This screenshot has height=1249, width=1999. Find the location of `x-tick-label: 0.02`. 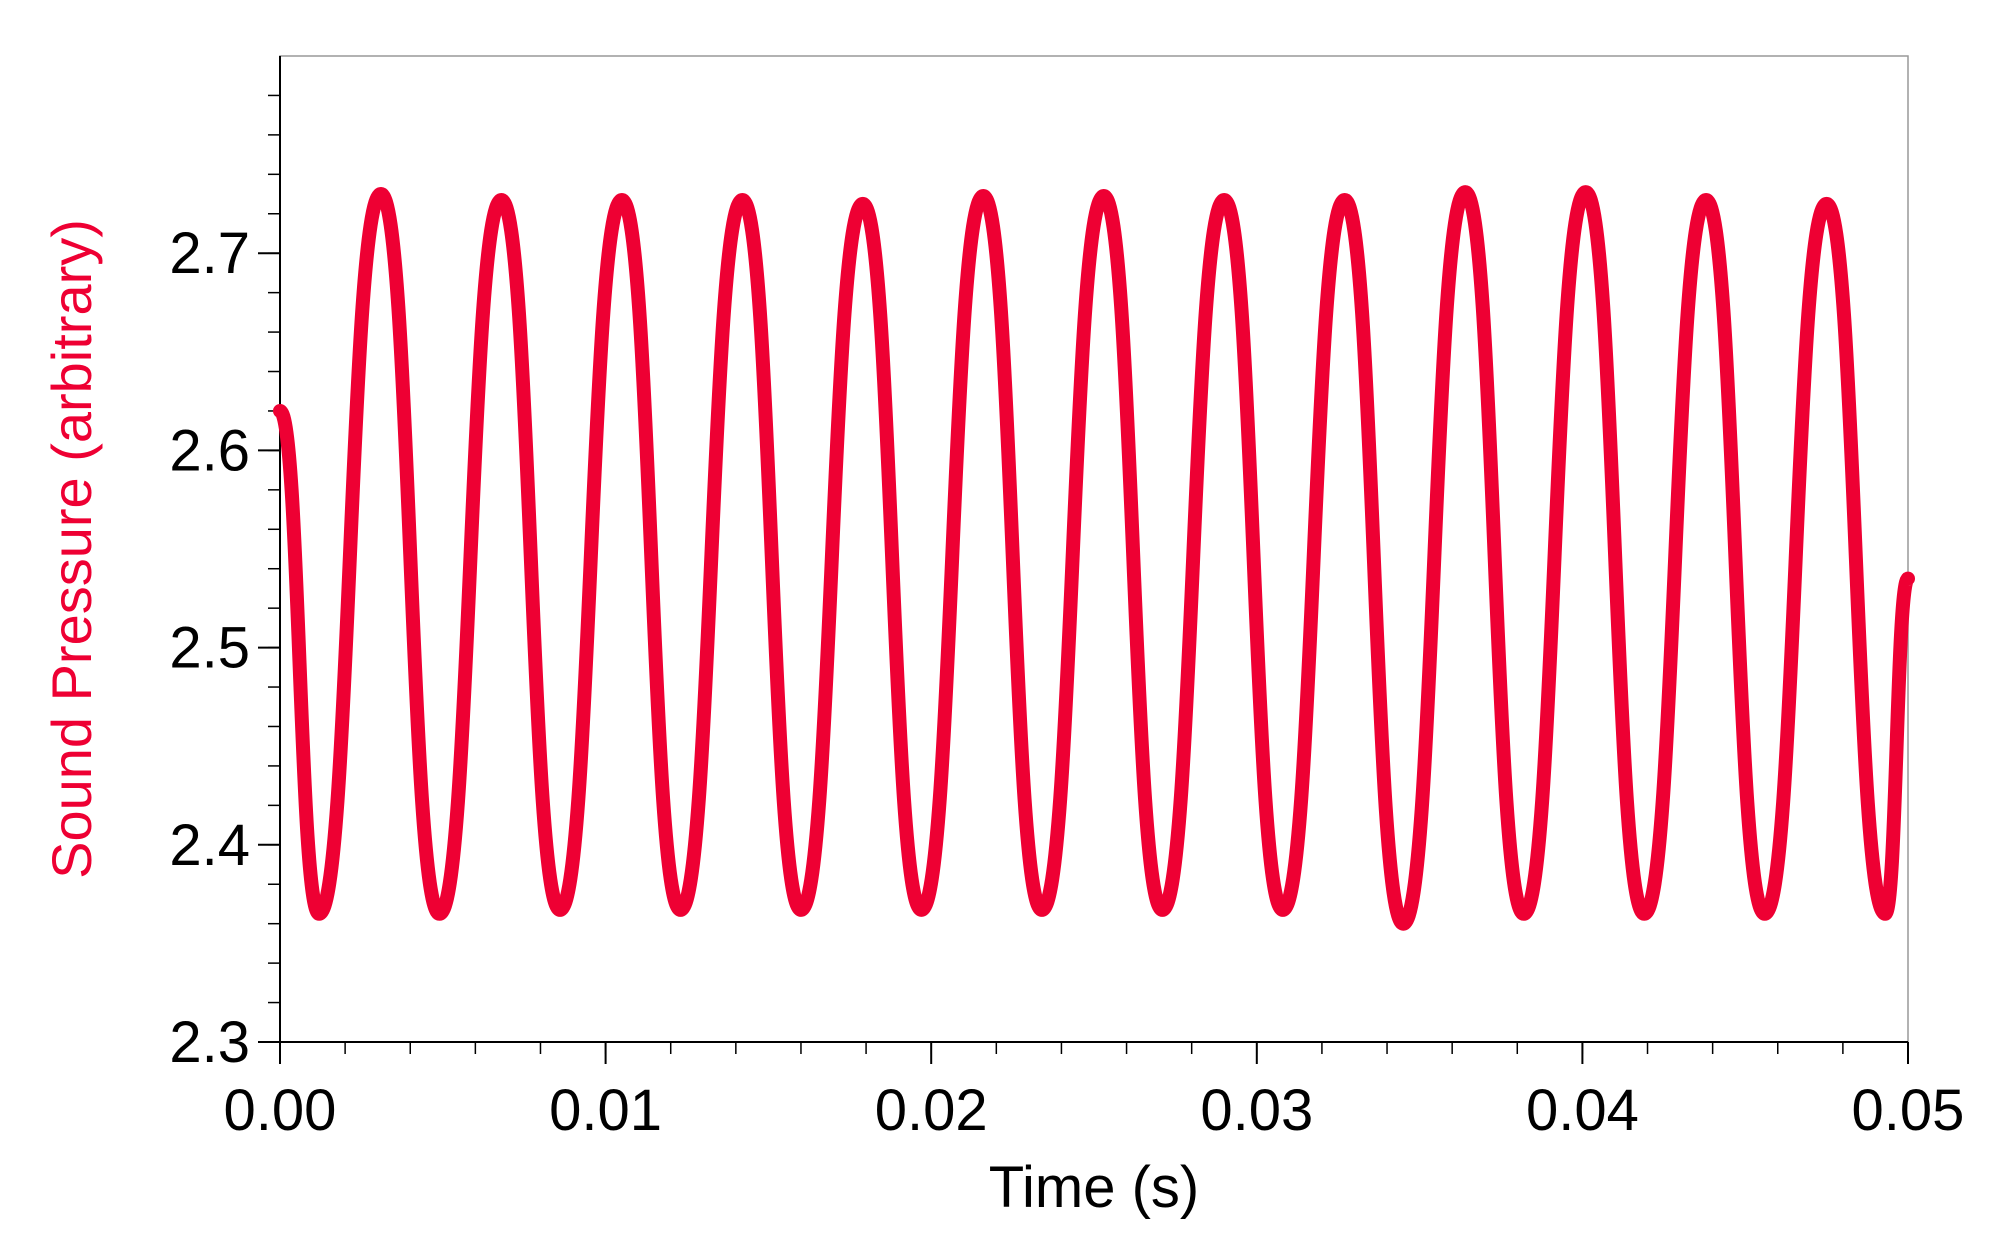

x-tick-label: 0.02 is located at coordinates (931, 1110).